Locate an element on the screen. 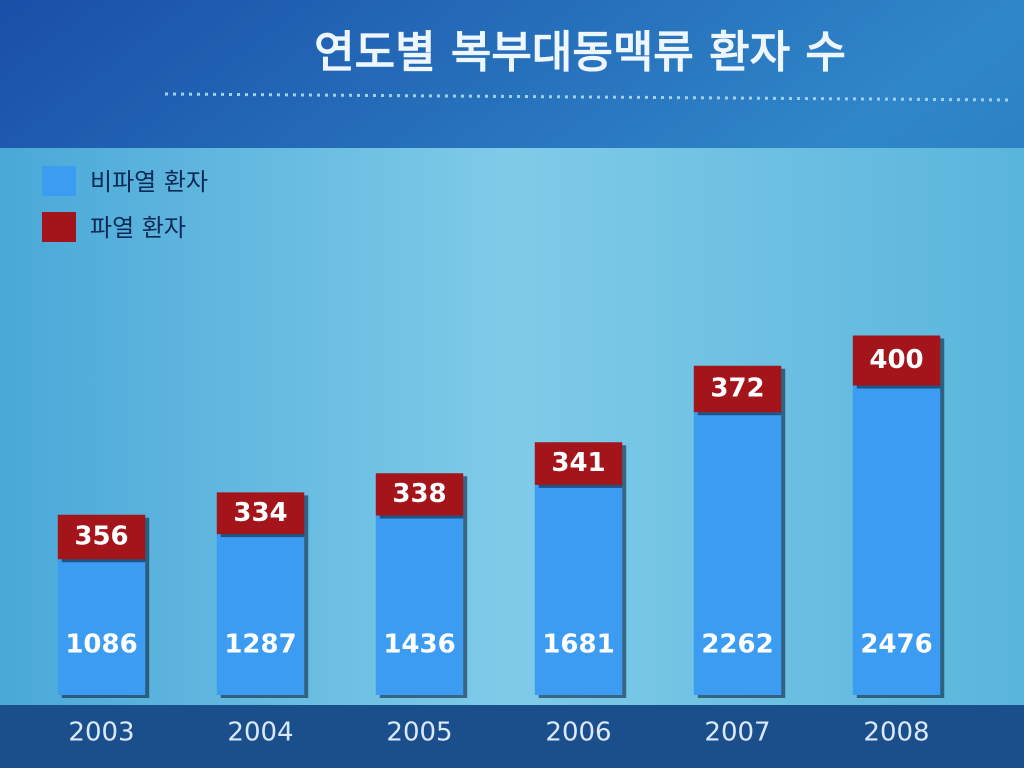  data-label: 338 is located at coordinates (419, 494).